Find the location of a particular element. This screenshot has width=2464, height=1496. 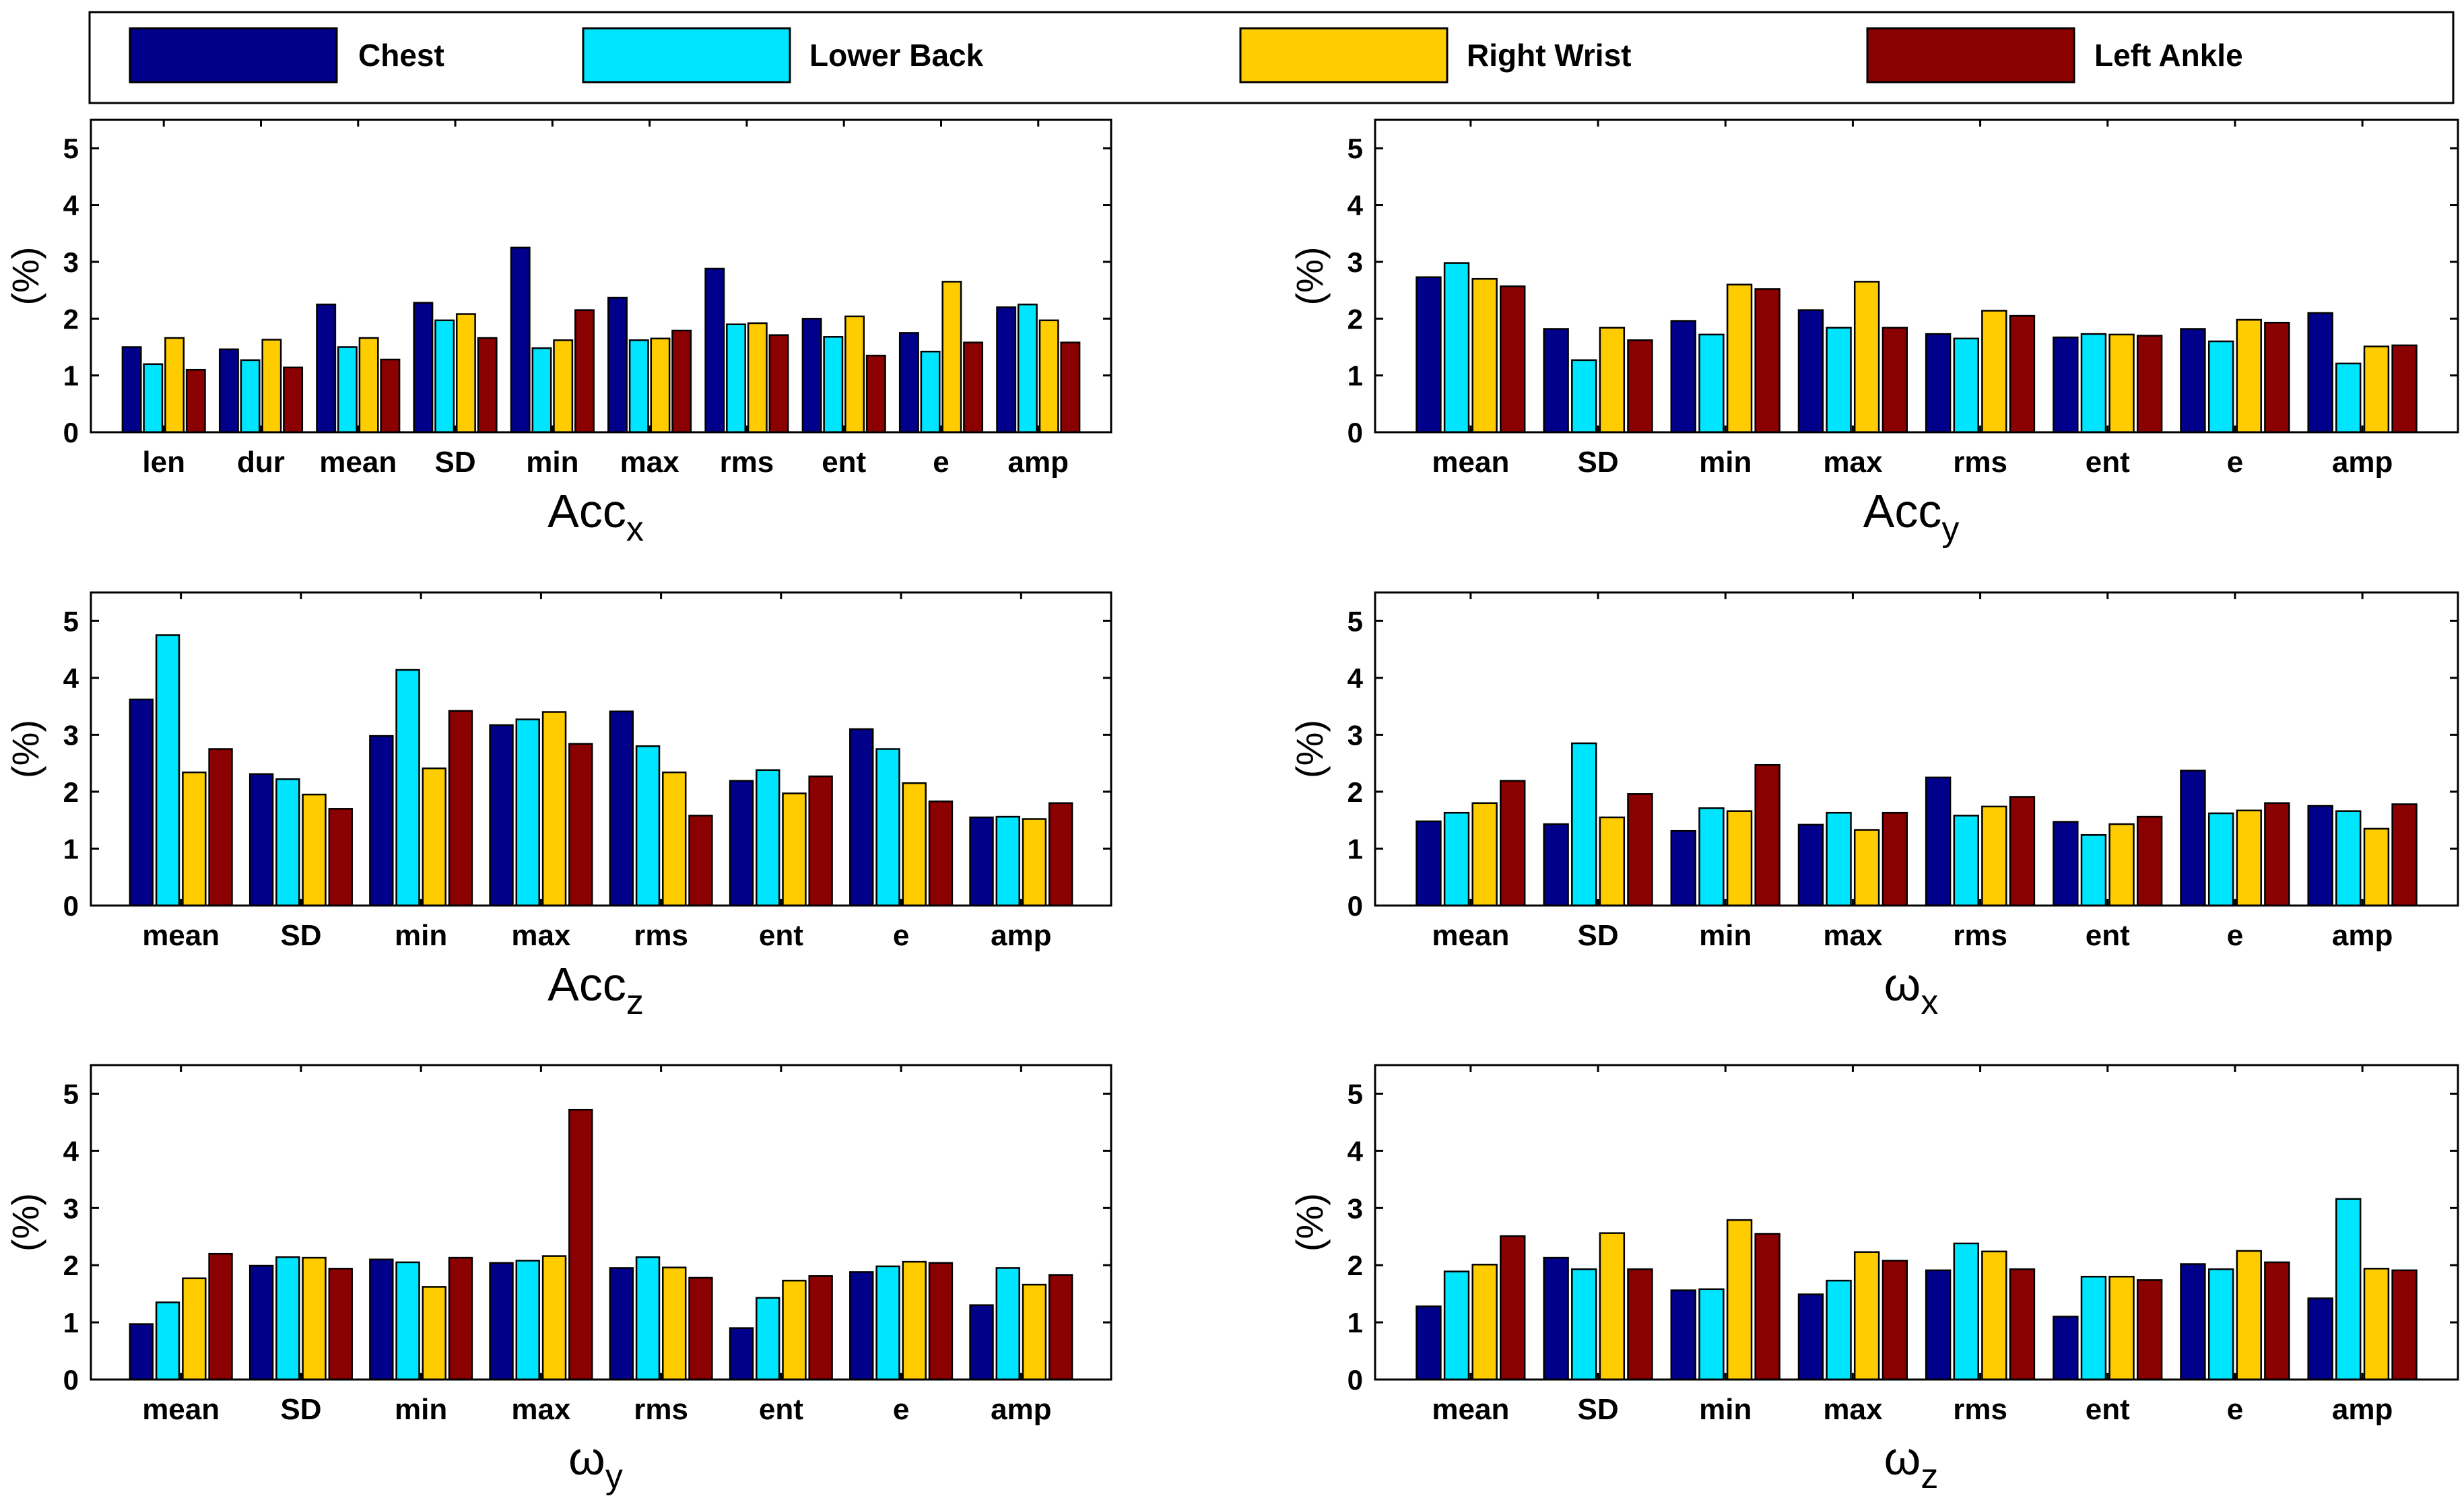

y-tick-label: 1 is located at coordinates (1355, 1323).